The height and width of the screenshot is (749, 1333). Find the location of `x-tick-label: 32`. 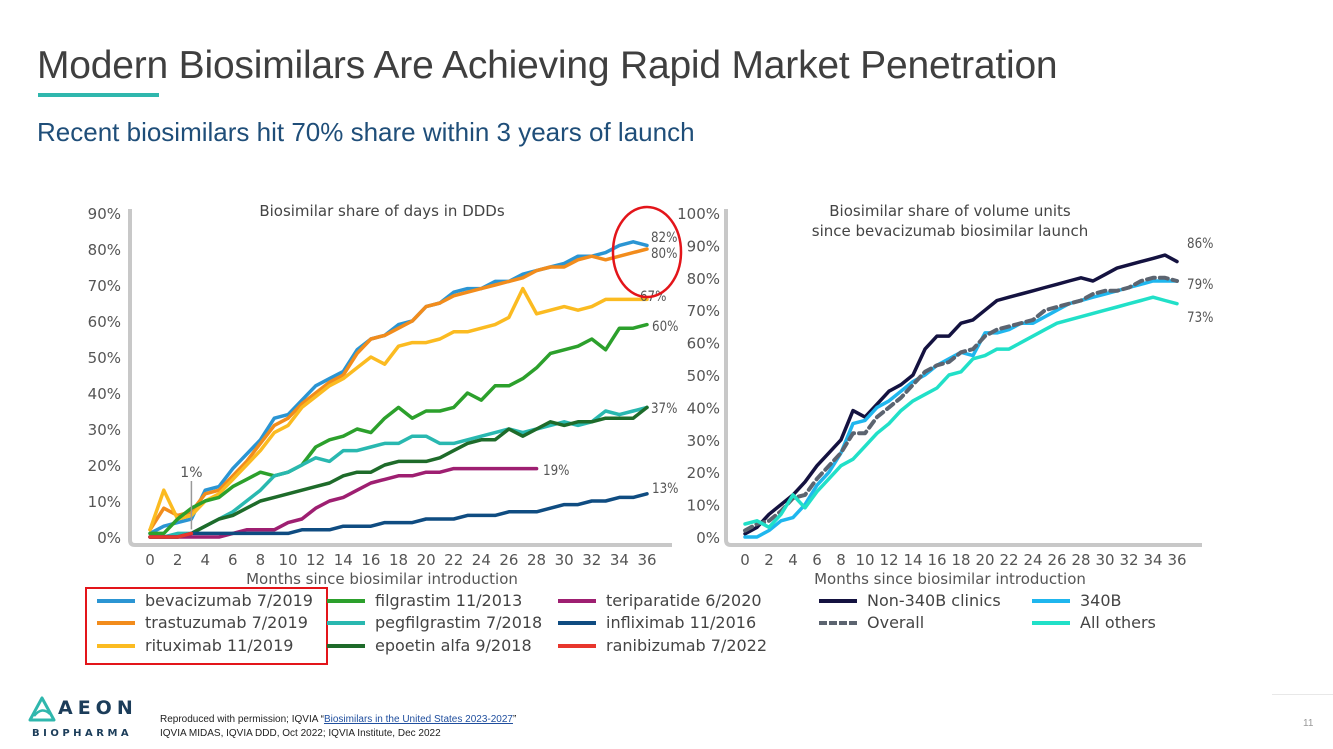

x-tick-label: 32 is located at coordinates (1128, 560).